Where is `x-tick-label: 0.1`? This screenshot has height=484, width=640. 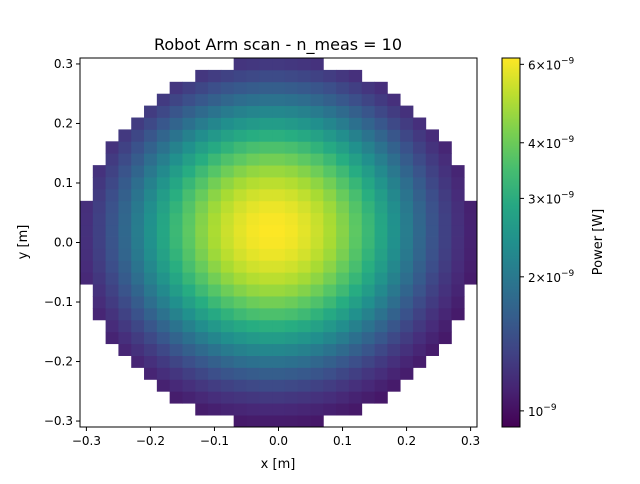 x-tick-label: 0.1 is located at coordinates (342, 441).